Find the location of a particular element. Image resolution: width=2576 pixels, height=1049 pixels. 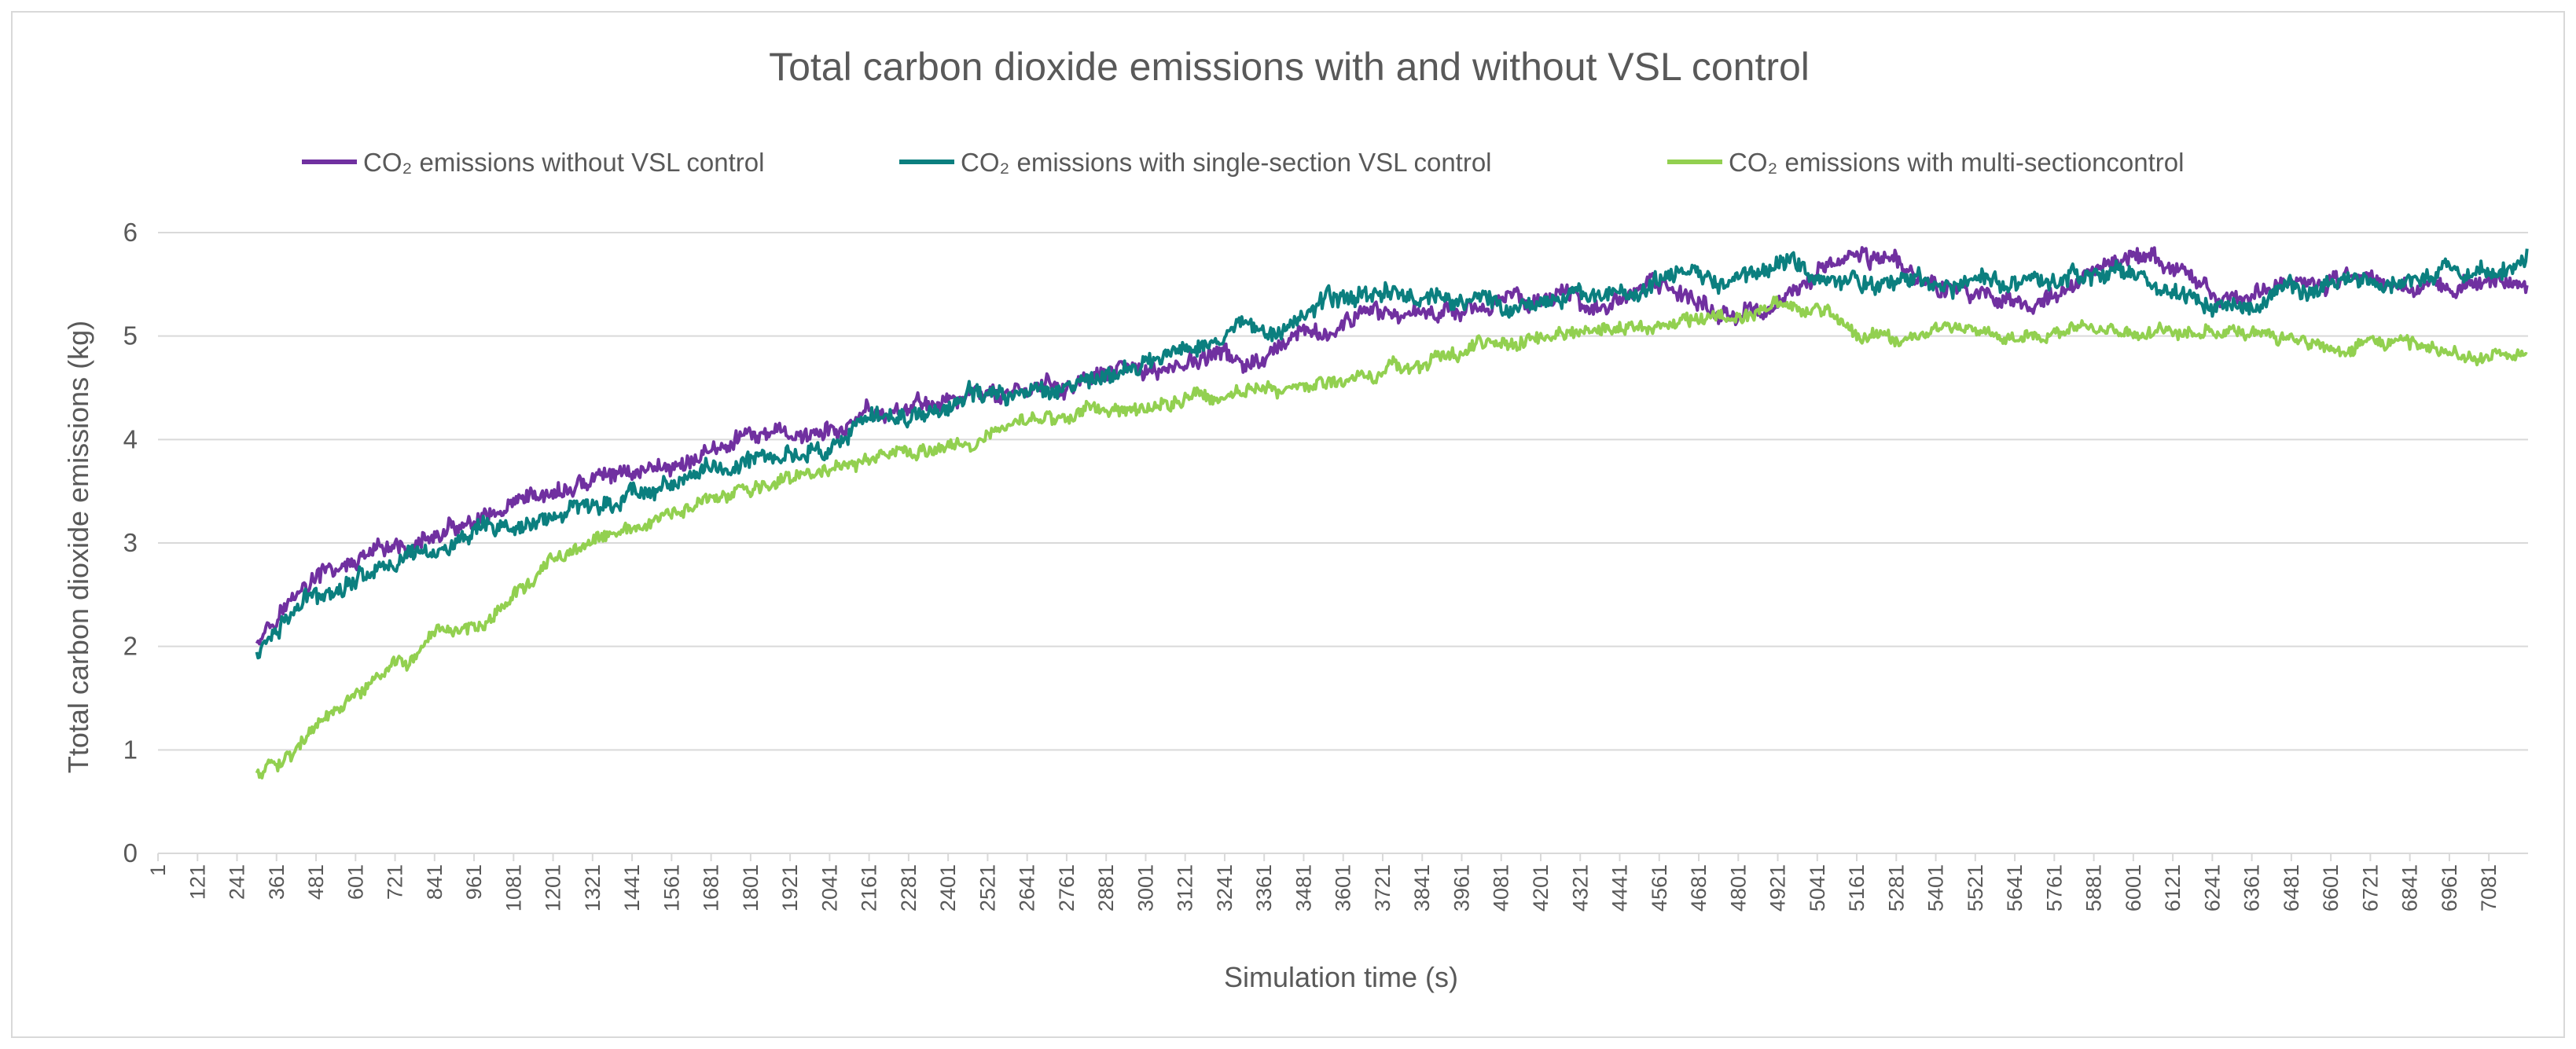

x-tick-label: 1081 is located at coordinates (513, 887).